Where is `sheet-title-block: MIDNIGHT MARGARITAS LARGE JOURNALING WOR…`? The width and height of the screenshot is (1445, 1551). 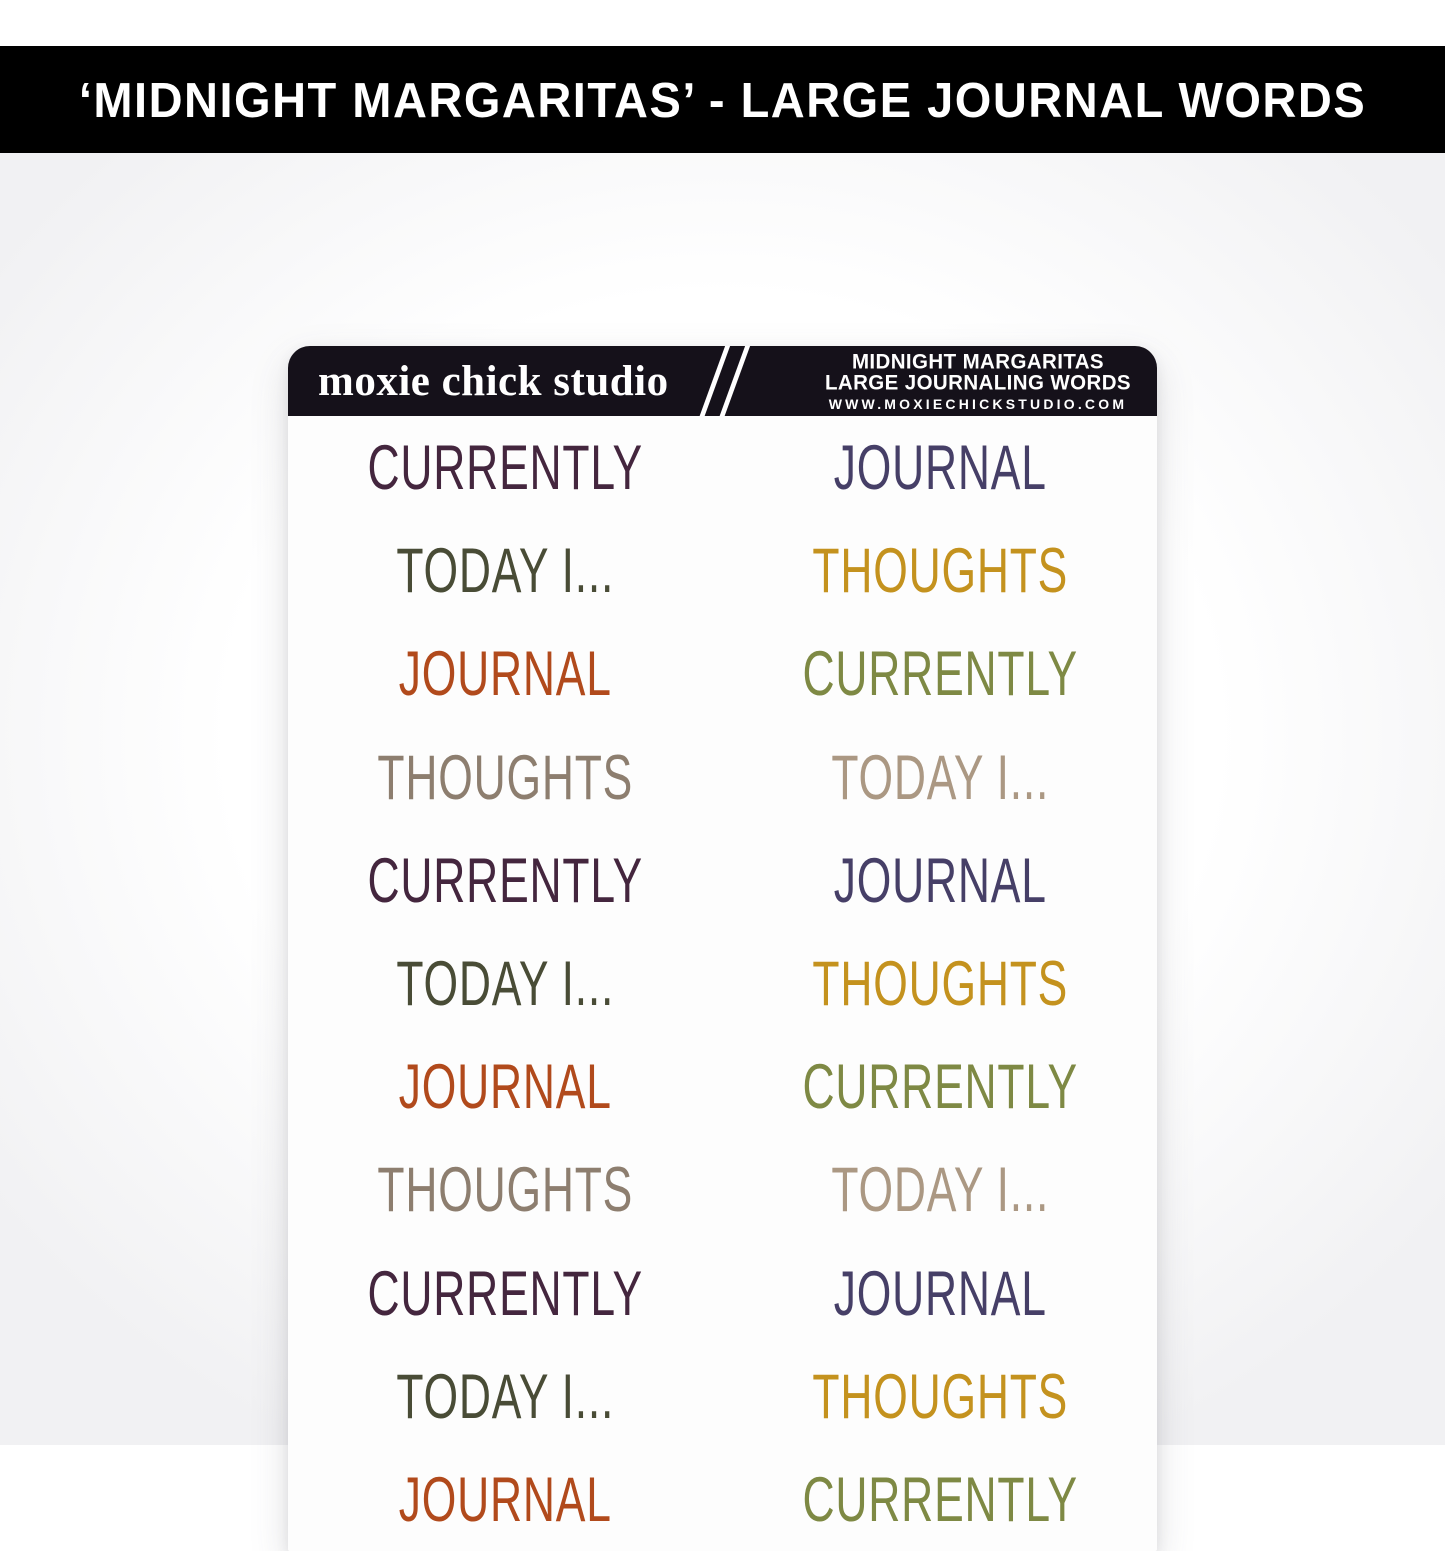
sheet-title-block: MIDNIGHT MARGARITAS LARGE JOURNALING WOR… is located at coordinates (978, 381).